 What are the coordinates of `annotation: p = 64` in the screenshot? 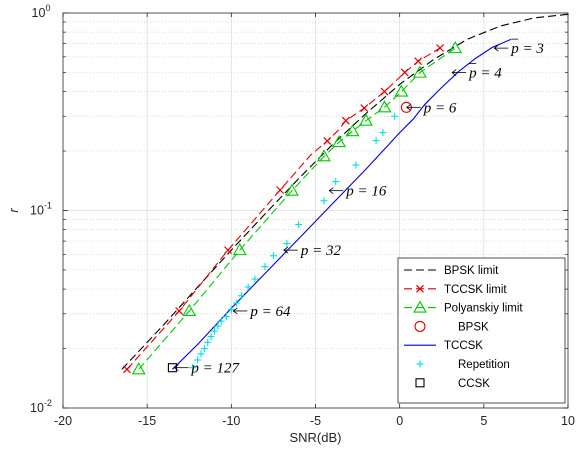 It's located at (261, 312).